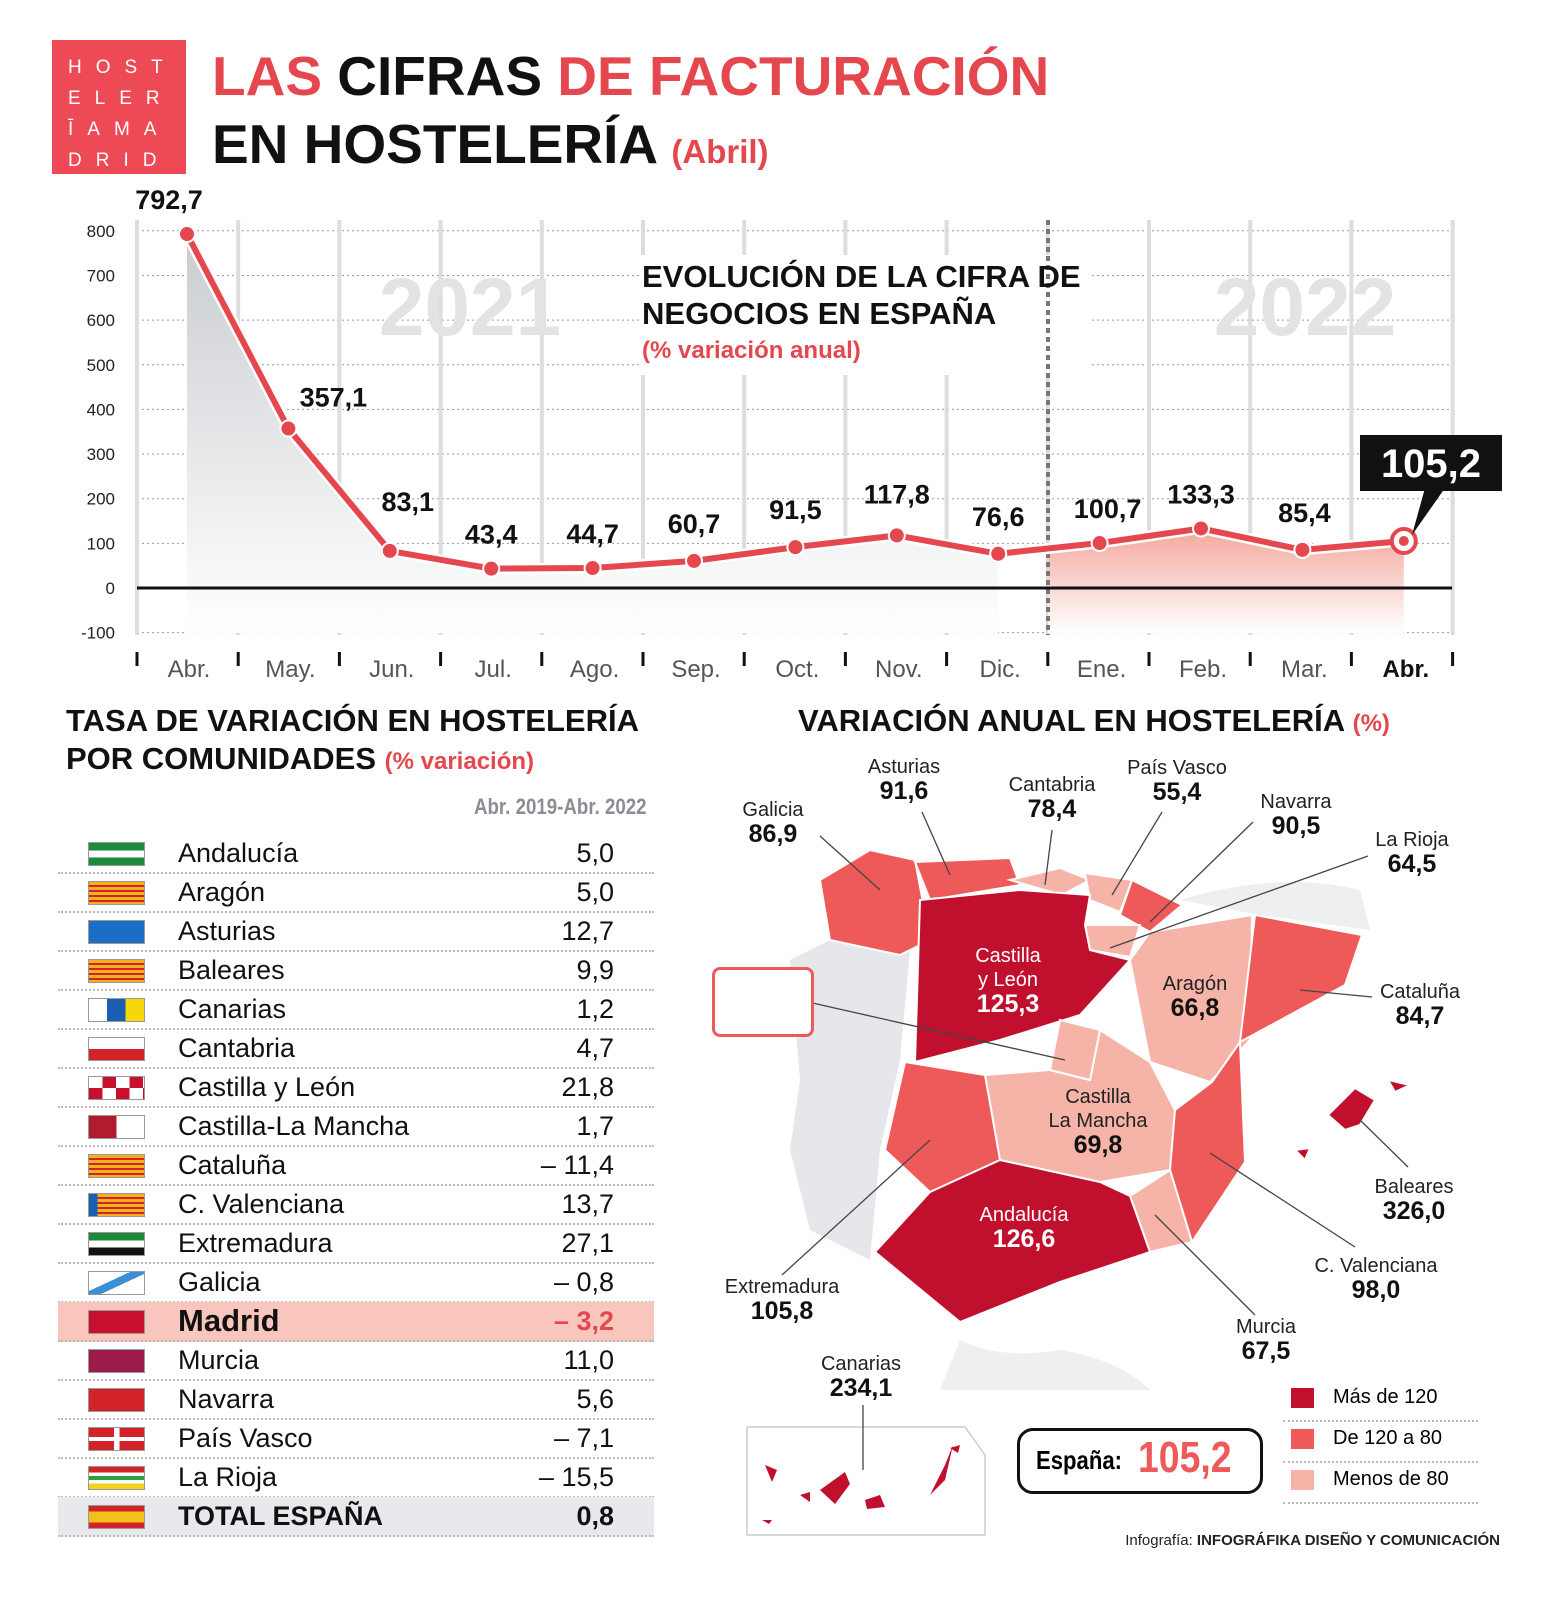  I want to click on callout-pointer, so click(1428, 511).